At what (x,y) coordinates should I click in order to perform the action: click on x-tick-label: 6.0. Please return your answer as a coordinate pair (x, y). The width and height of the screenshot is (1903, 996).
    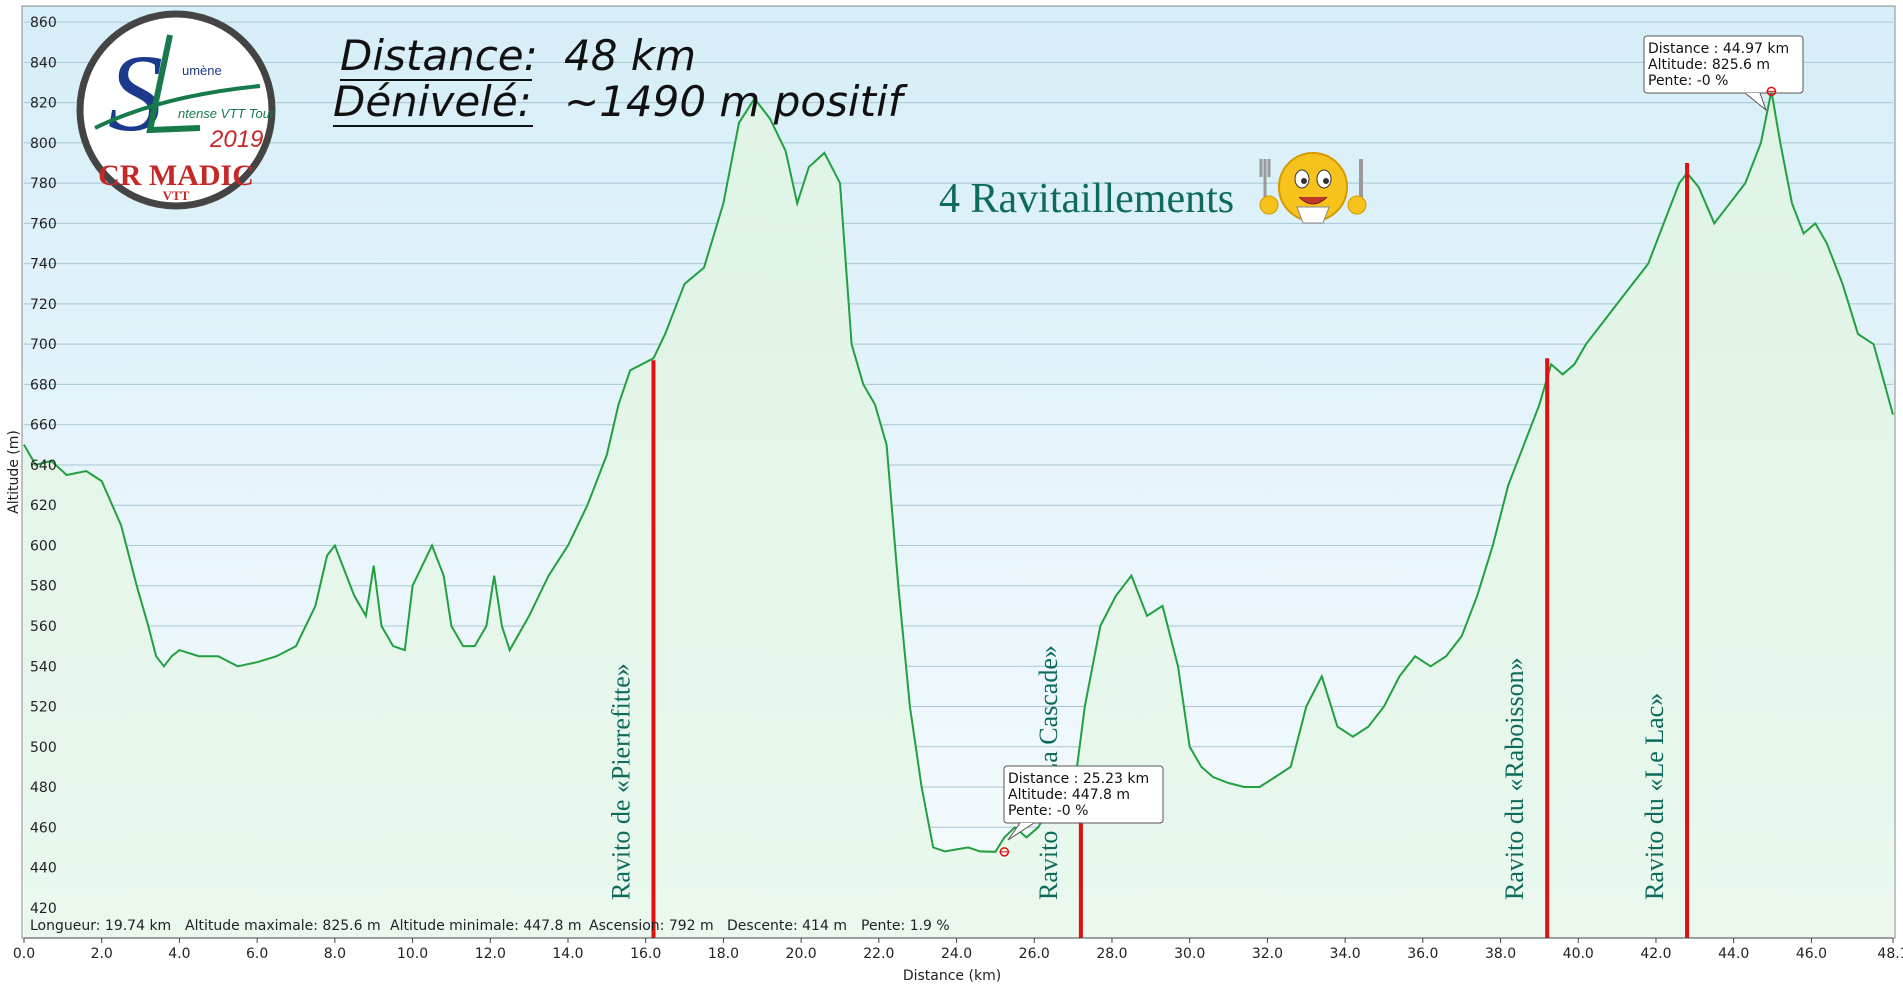
    Looking at the image, I should click on (257, 954).